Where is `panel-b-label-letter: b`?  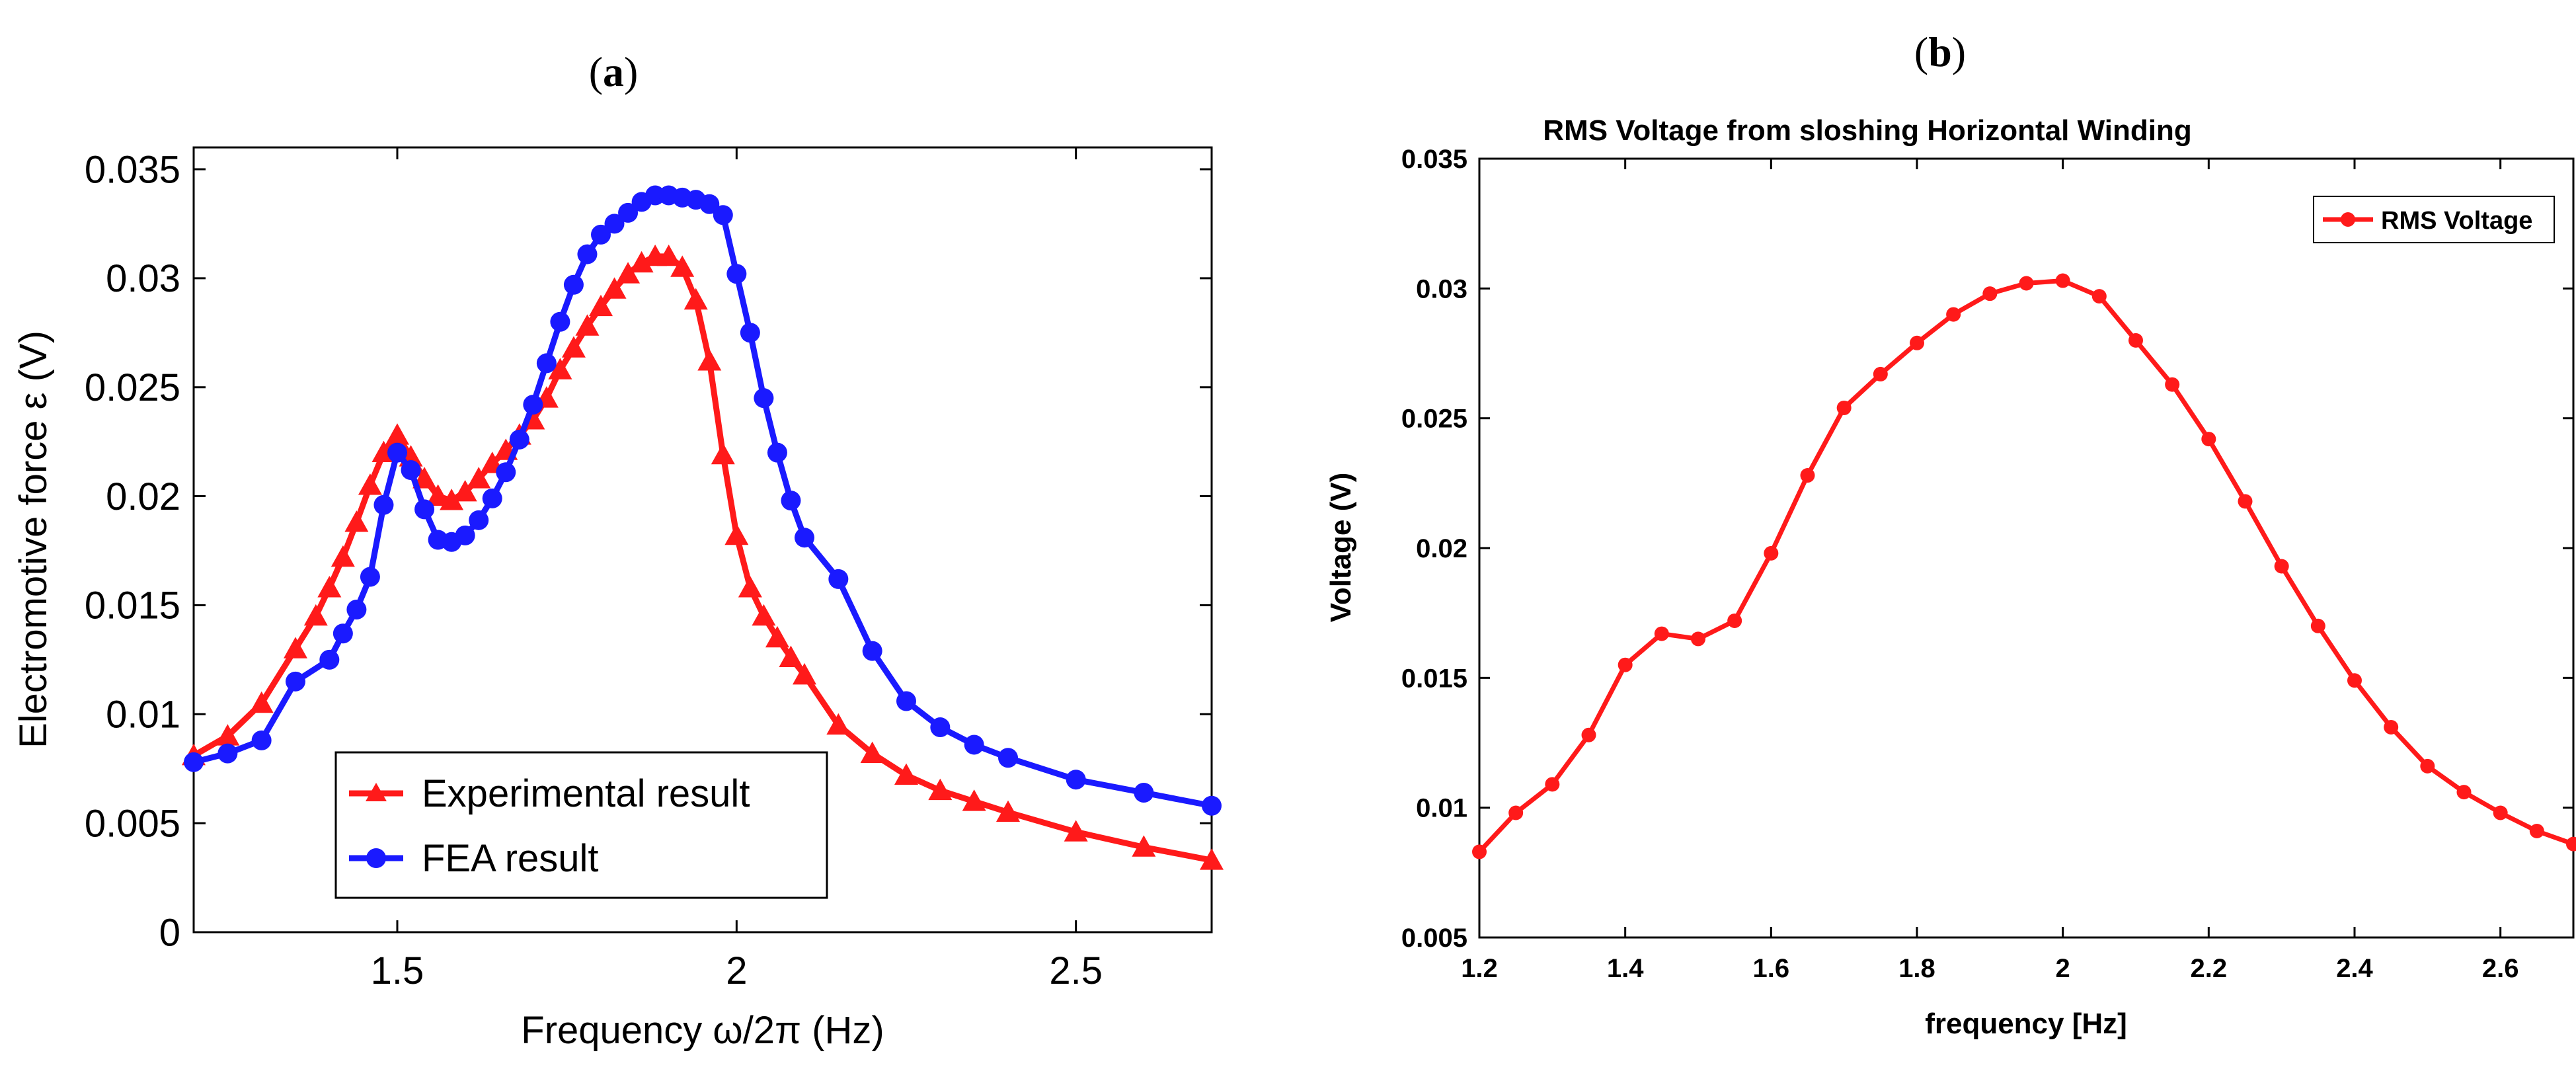
panel-b-label-letter: b is located at coordinates (1940, 51).